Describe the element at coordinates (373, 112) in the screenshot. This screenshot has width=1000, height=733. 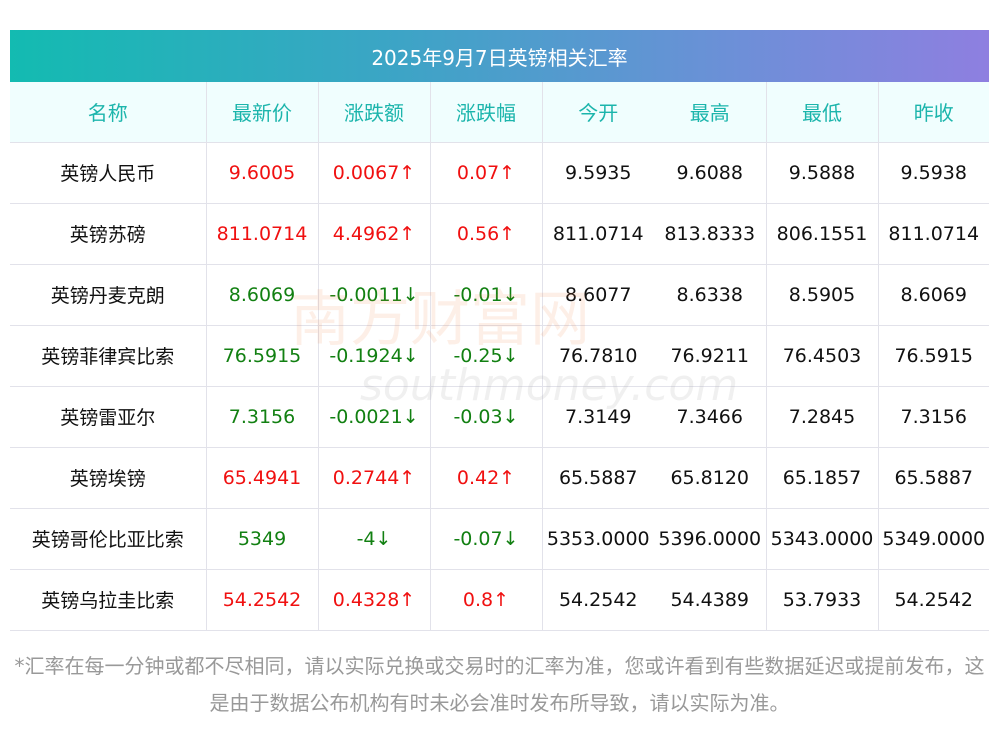
I see `col-change: 涨跌额` at that location.